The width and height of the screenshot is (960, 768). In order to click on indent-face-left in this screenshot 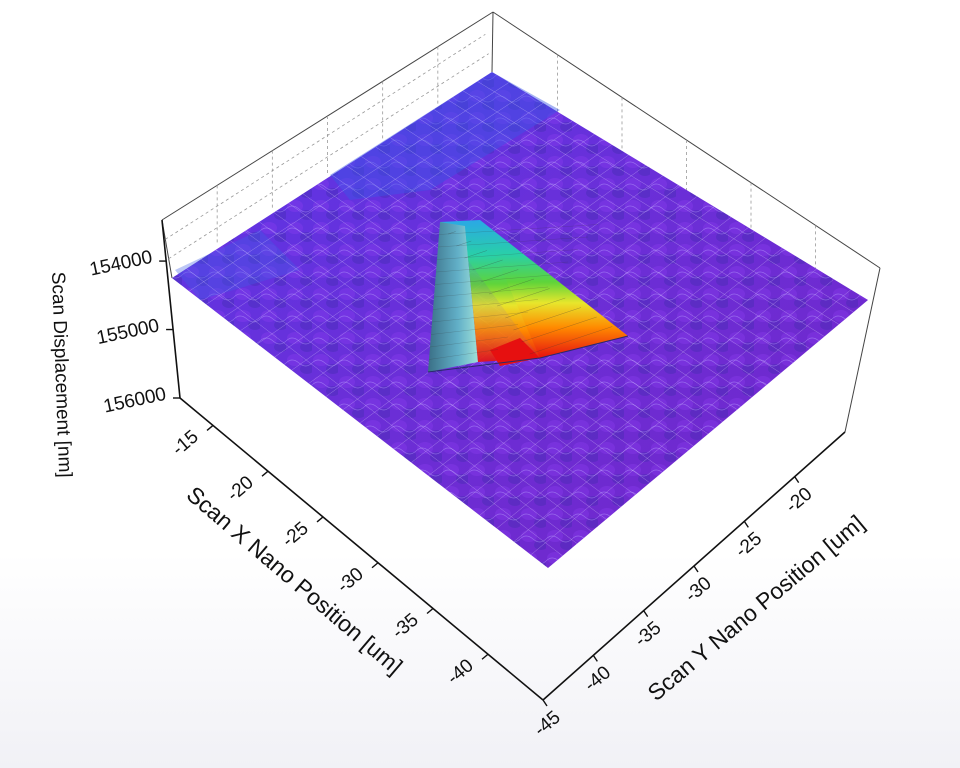, I will do `click(502, 291)`.